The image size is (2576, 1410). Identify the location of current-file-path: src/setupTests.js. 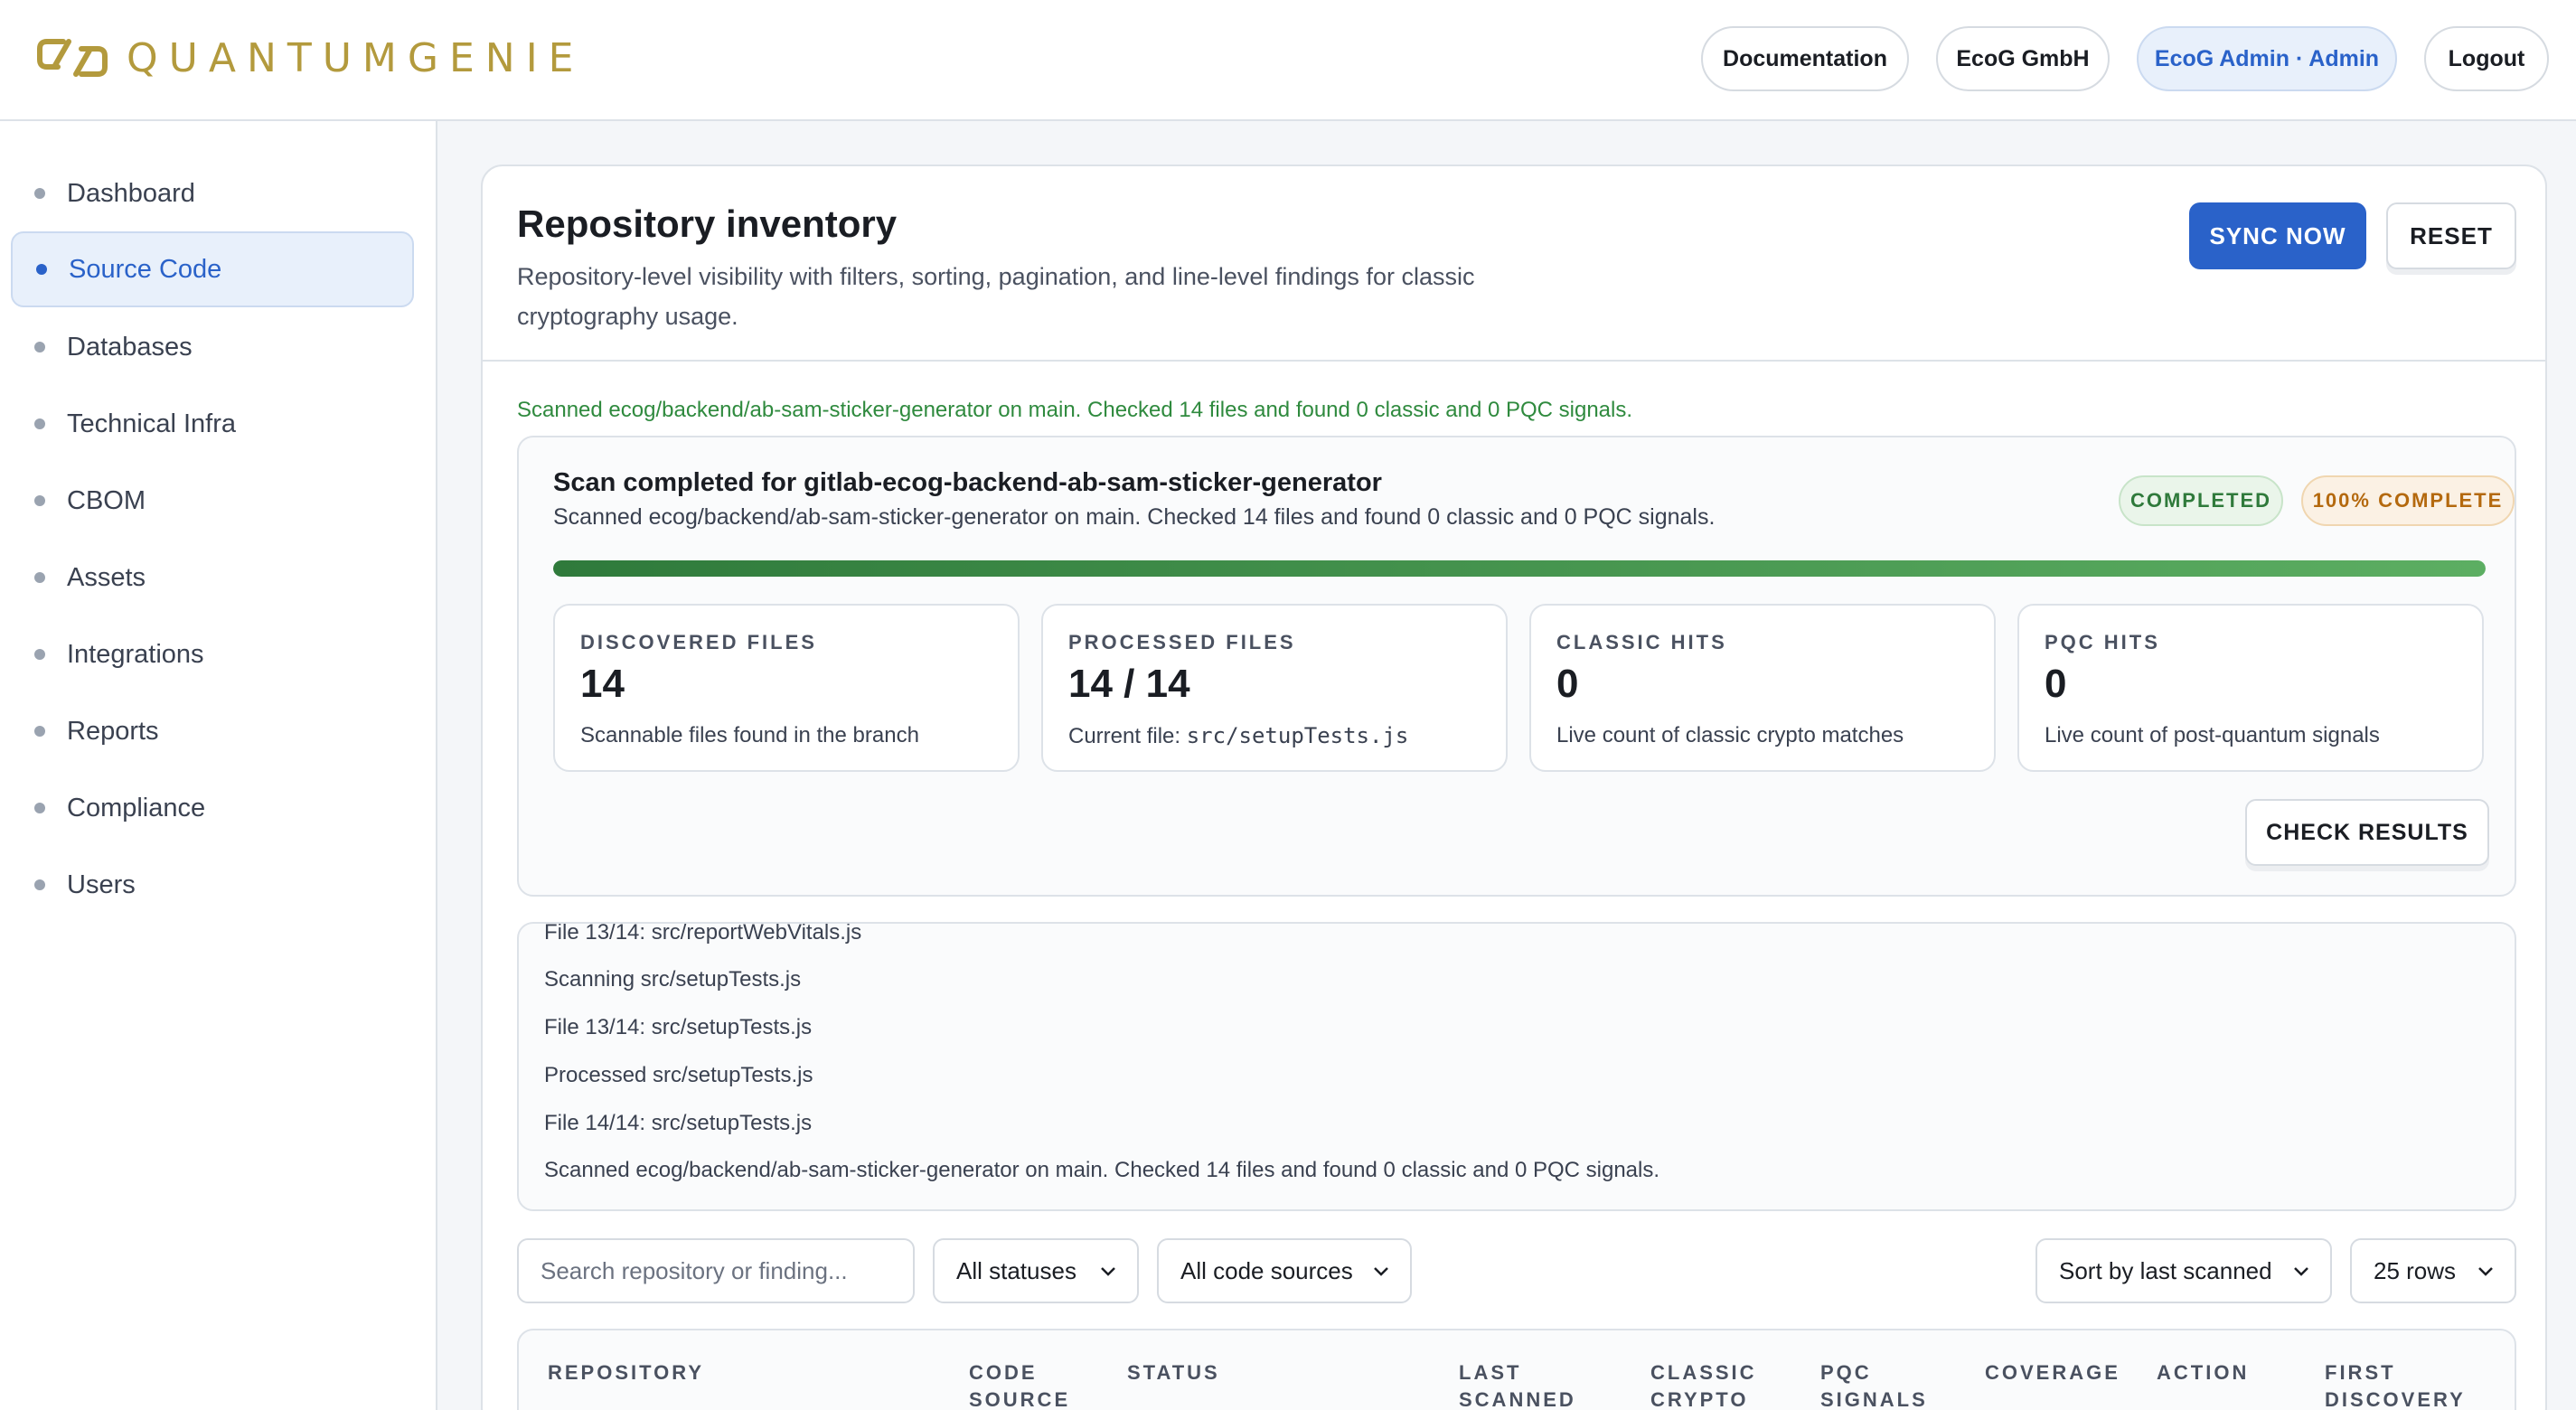
(1298, 736).